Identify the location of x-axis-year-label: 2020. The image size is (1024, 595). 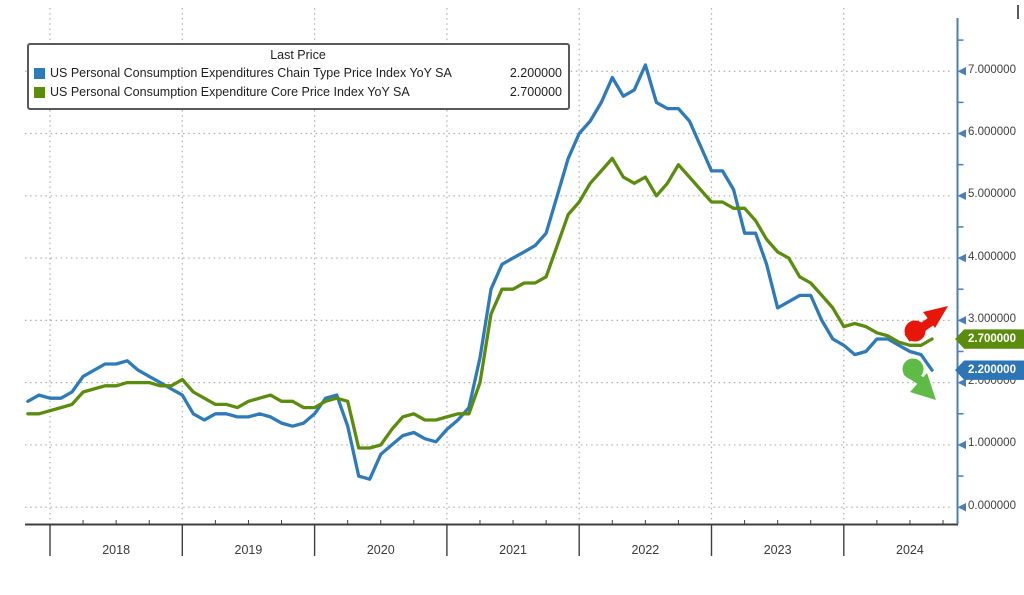
(380, 550).